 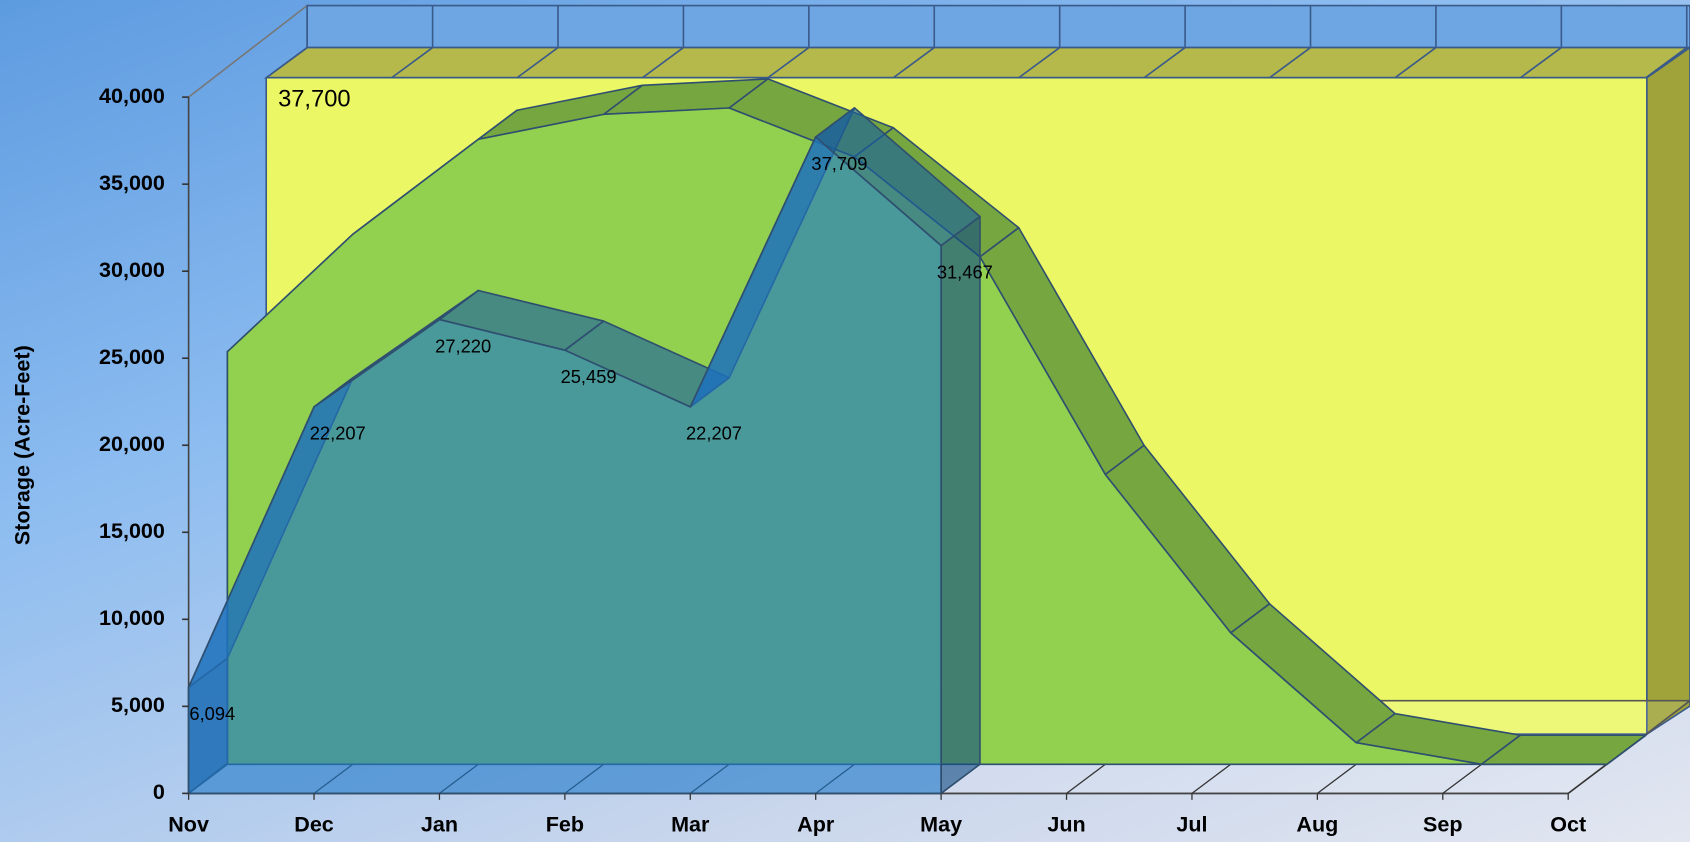 What do you see at coordinates (439, 823) in the screenshot?
I see `x-tick-label: Jan` at bounding box center [439, 823].